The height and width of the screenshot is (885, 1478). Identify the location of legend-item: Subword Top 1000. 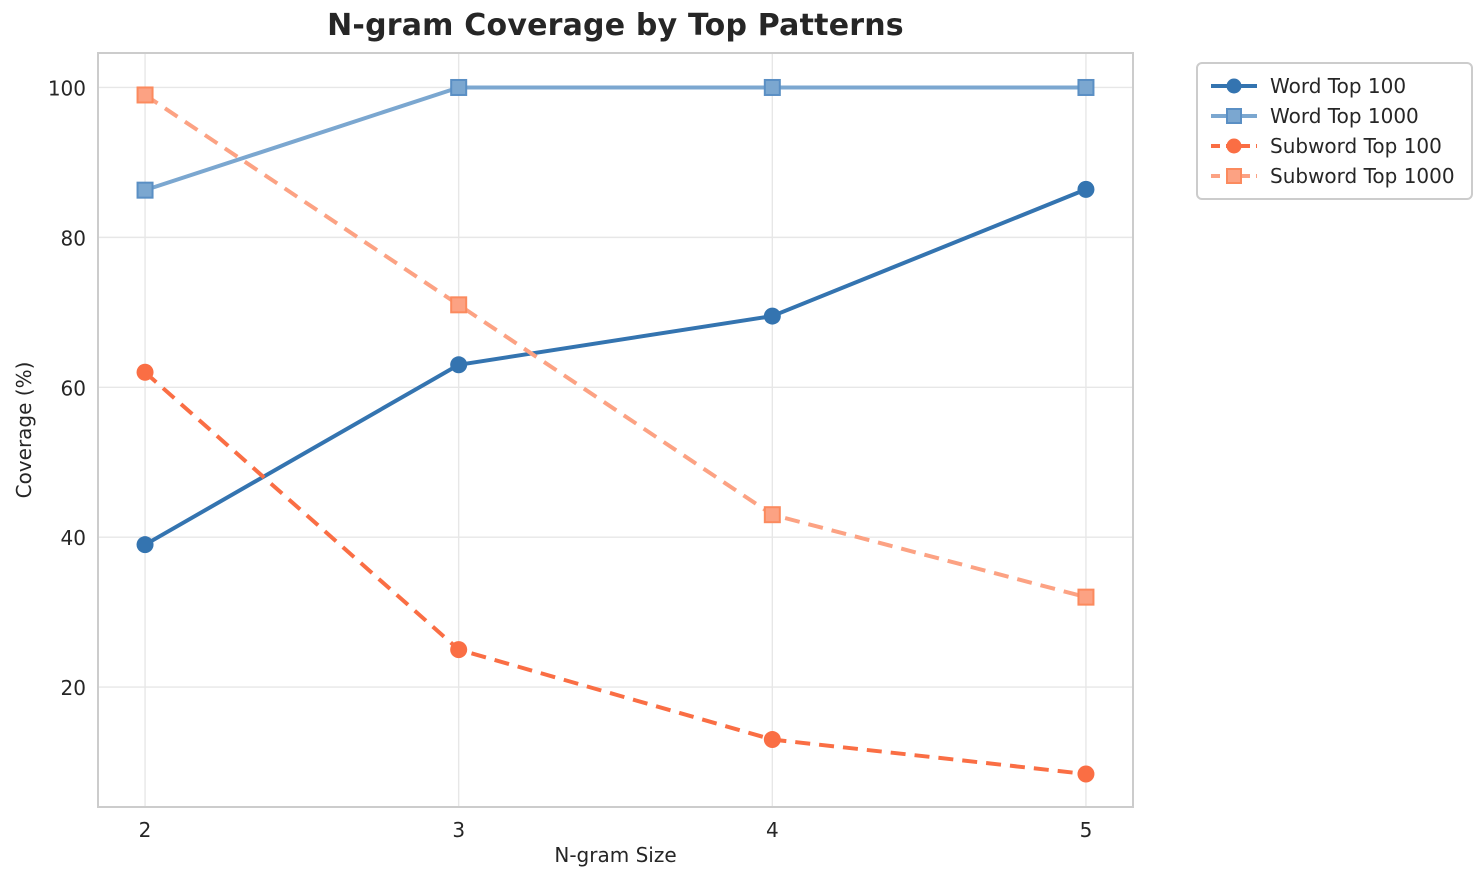
(1332, 176).